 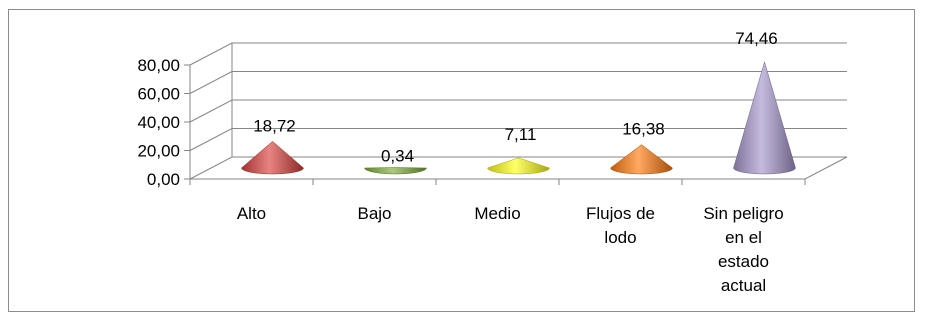 What do you see at coordinates (497, 213) in the screenshot?
I see `category-label: Medio` at bounding box center [497, 213].